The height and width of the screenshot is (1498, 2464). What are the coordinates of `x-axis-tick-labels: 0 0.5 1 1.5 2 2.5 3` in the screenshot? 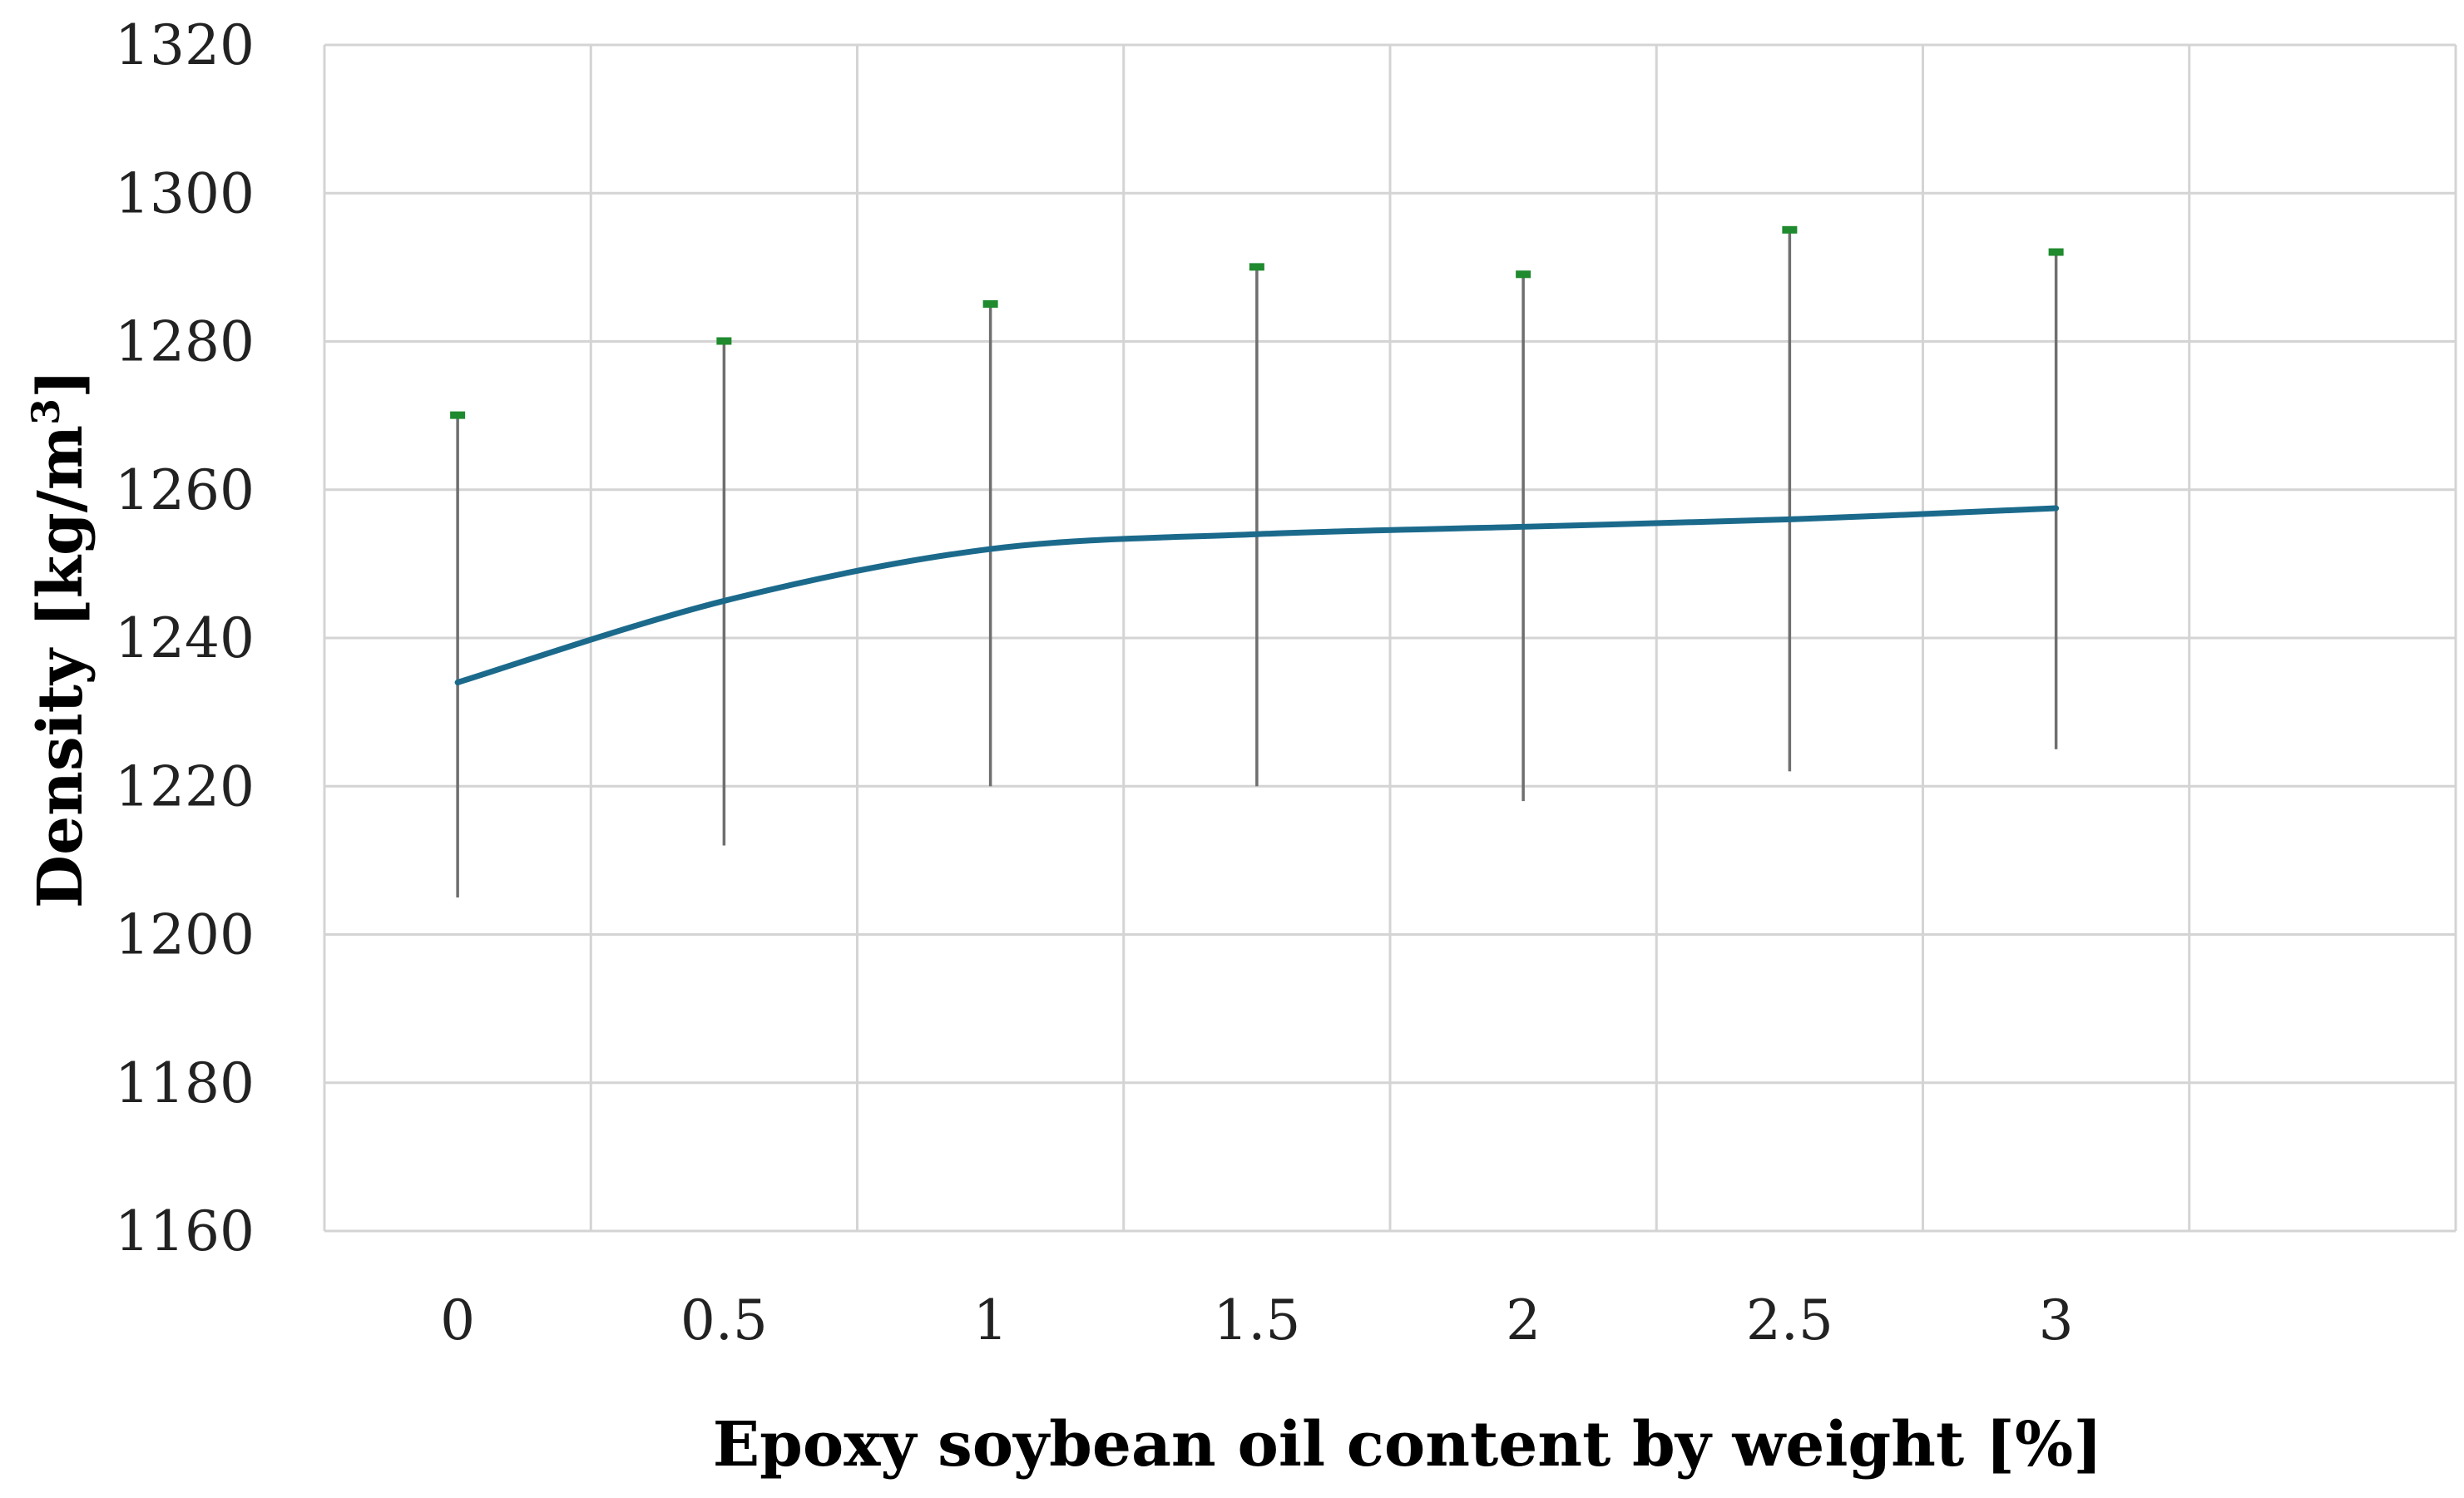 It's located at (1257, 1320).